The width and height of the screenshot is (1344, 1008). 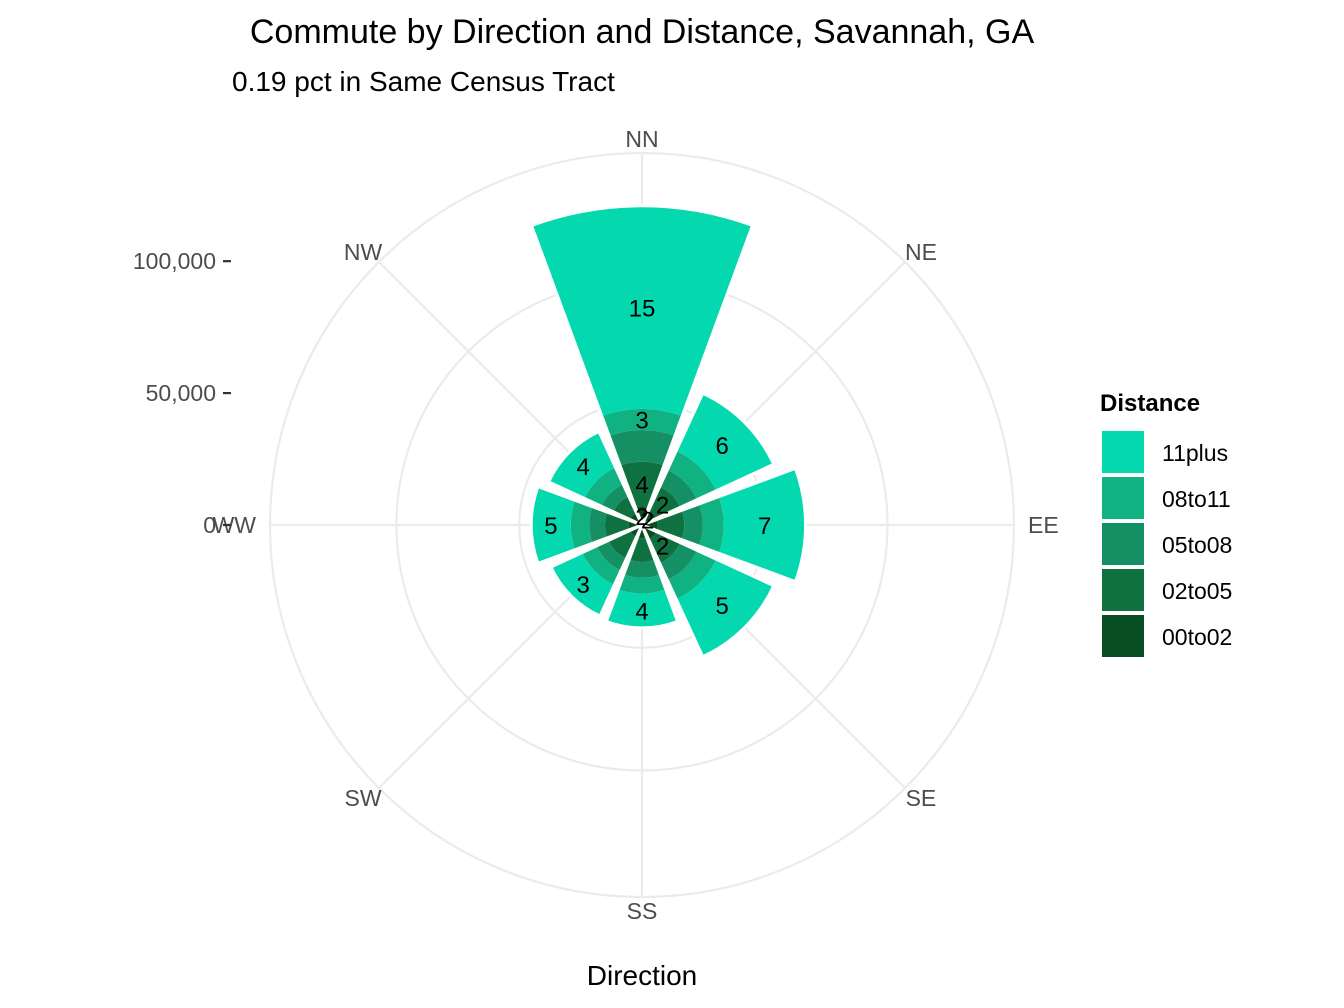 I want to click on segment-label: 7, so click(x=764, y=526).